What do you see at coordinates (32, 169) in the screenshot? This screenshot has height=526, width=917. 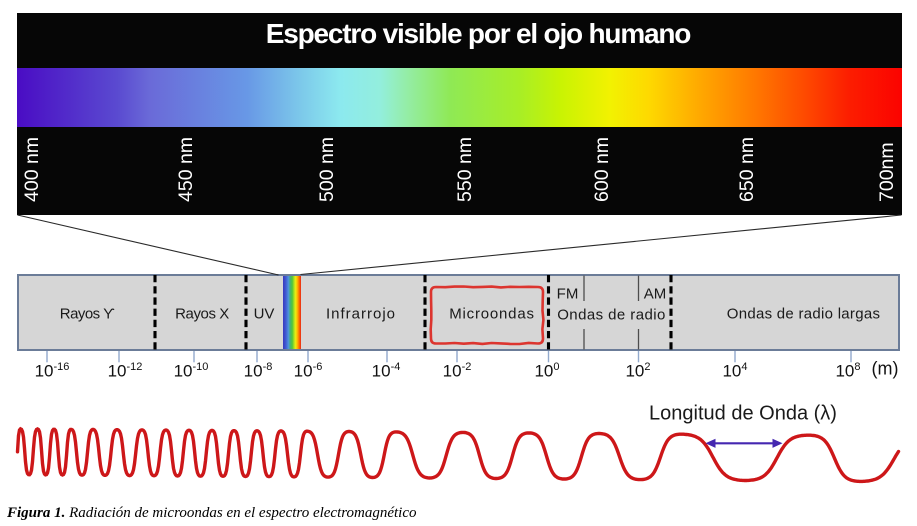 I see `svg-text: 400 nm` at bounding box center [32, 169].